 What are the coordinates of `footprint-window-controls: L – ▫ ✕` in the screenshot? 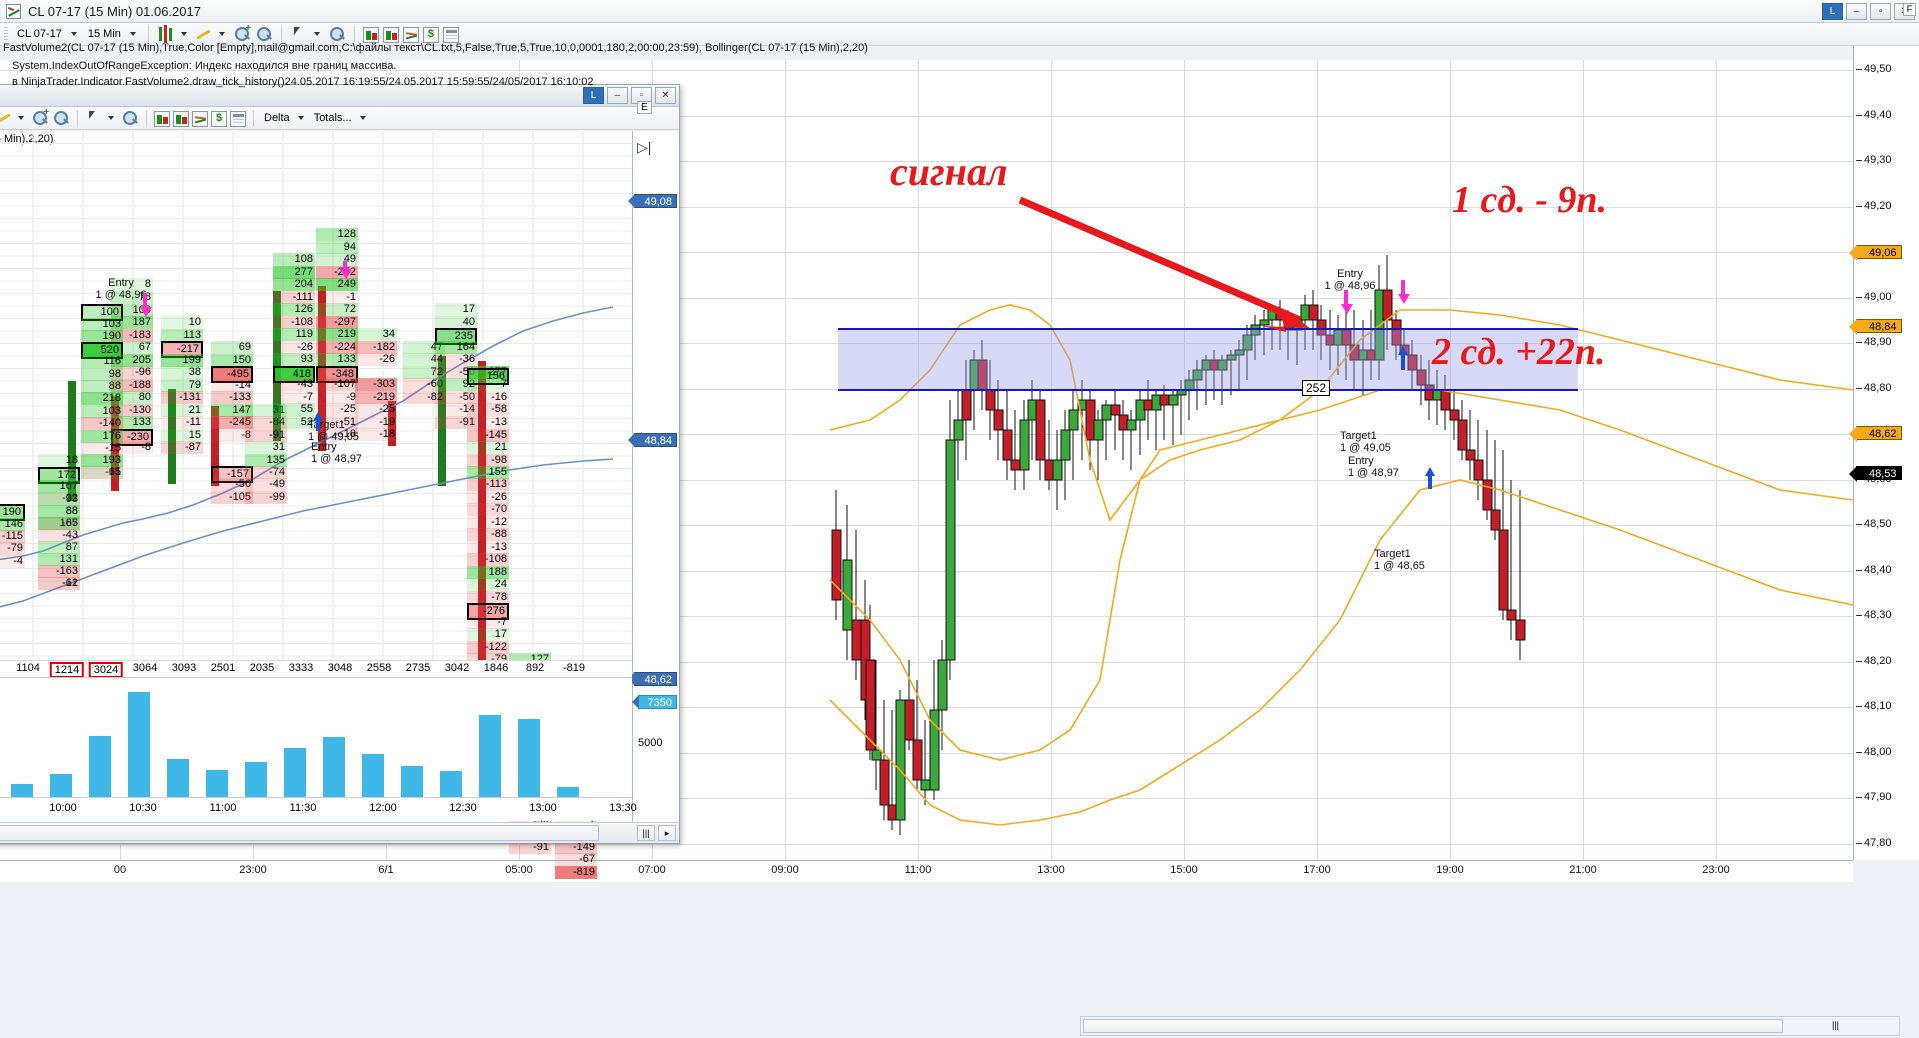 It's located at (629, 95).